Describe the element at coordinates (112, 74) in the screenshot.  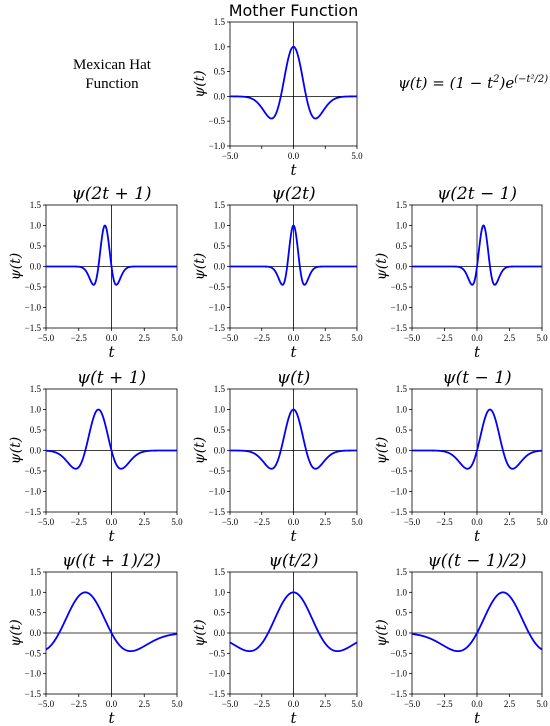
I see `side-label: Mexican Hat Function` at that location.